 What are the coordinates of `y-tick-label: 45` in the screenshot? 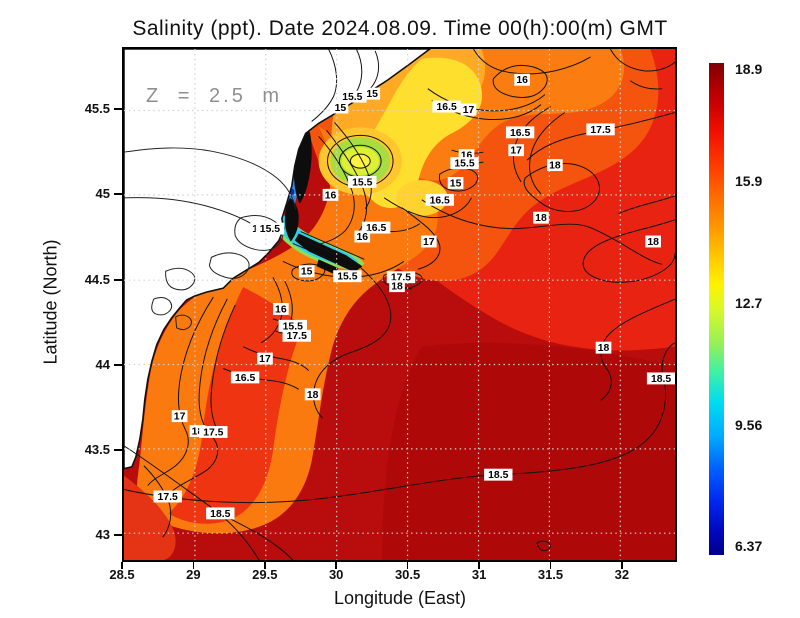 It's located at (102, 193).